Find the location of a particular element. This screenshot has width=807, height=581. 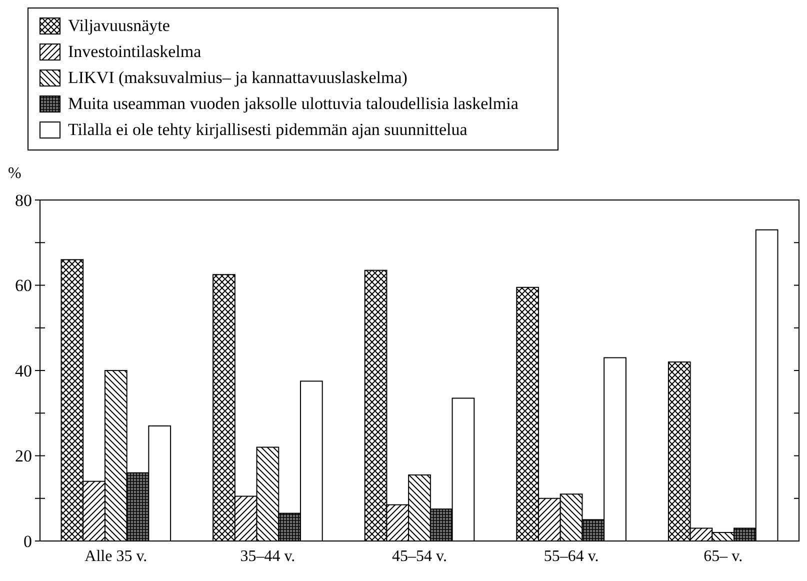

y-tick-label: 40 is located at coordinates (23, 370).